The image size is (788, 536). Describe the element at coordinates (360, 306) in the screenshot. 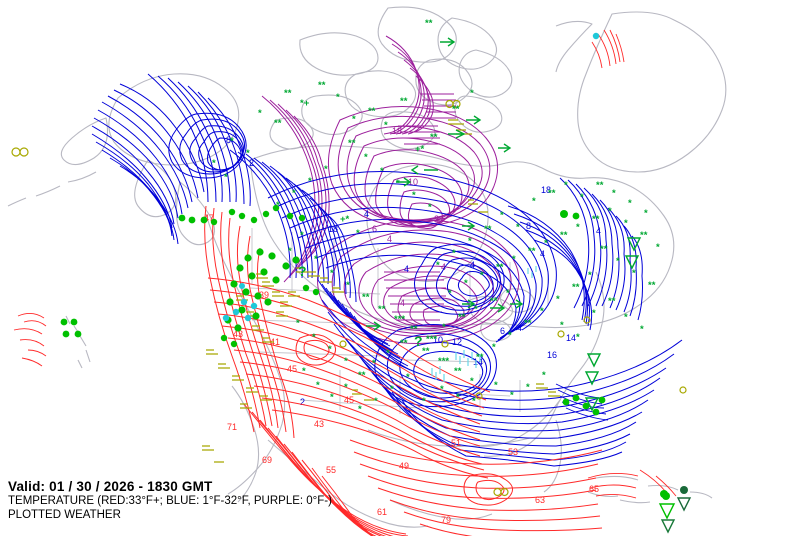

I see `unknown-weather-symbol-layer: ? ?` at that location.